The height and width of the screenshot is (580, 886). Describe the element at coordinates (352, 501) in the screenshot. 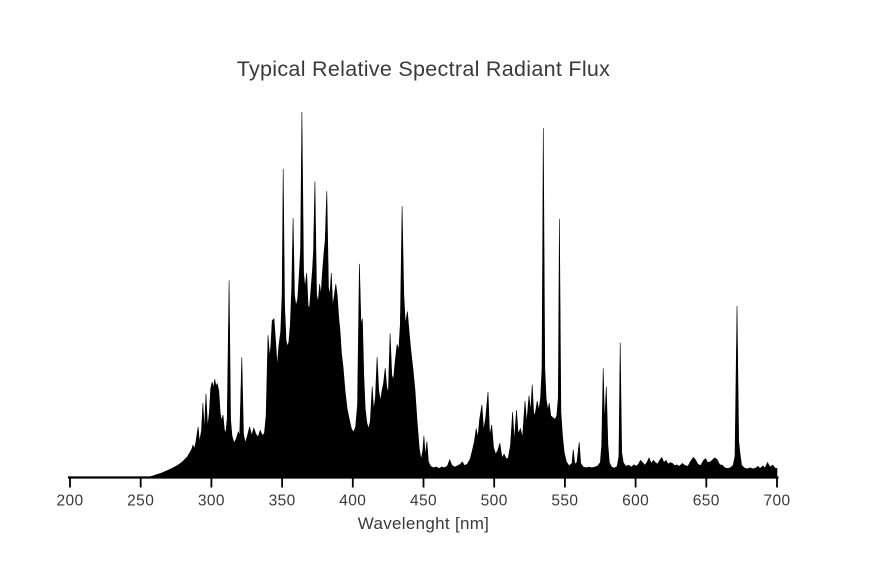

I see `x-tick-label: 400` at that location.